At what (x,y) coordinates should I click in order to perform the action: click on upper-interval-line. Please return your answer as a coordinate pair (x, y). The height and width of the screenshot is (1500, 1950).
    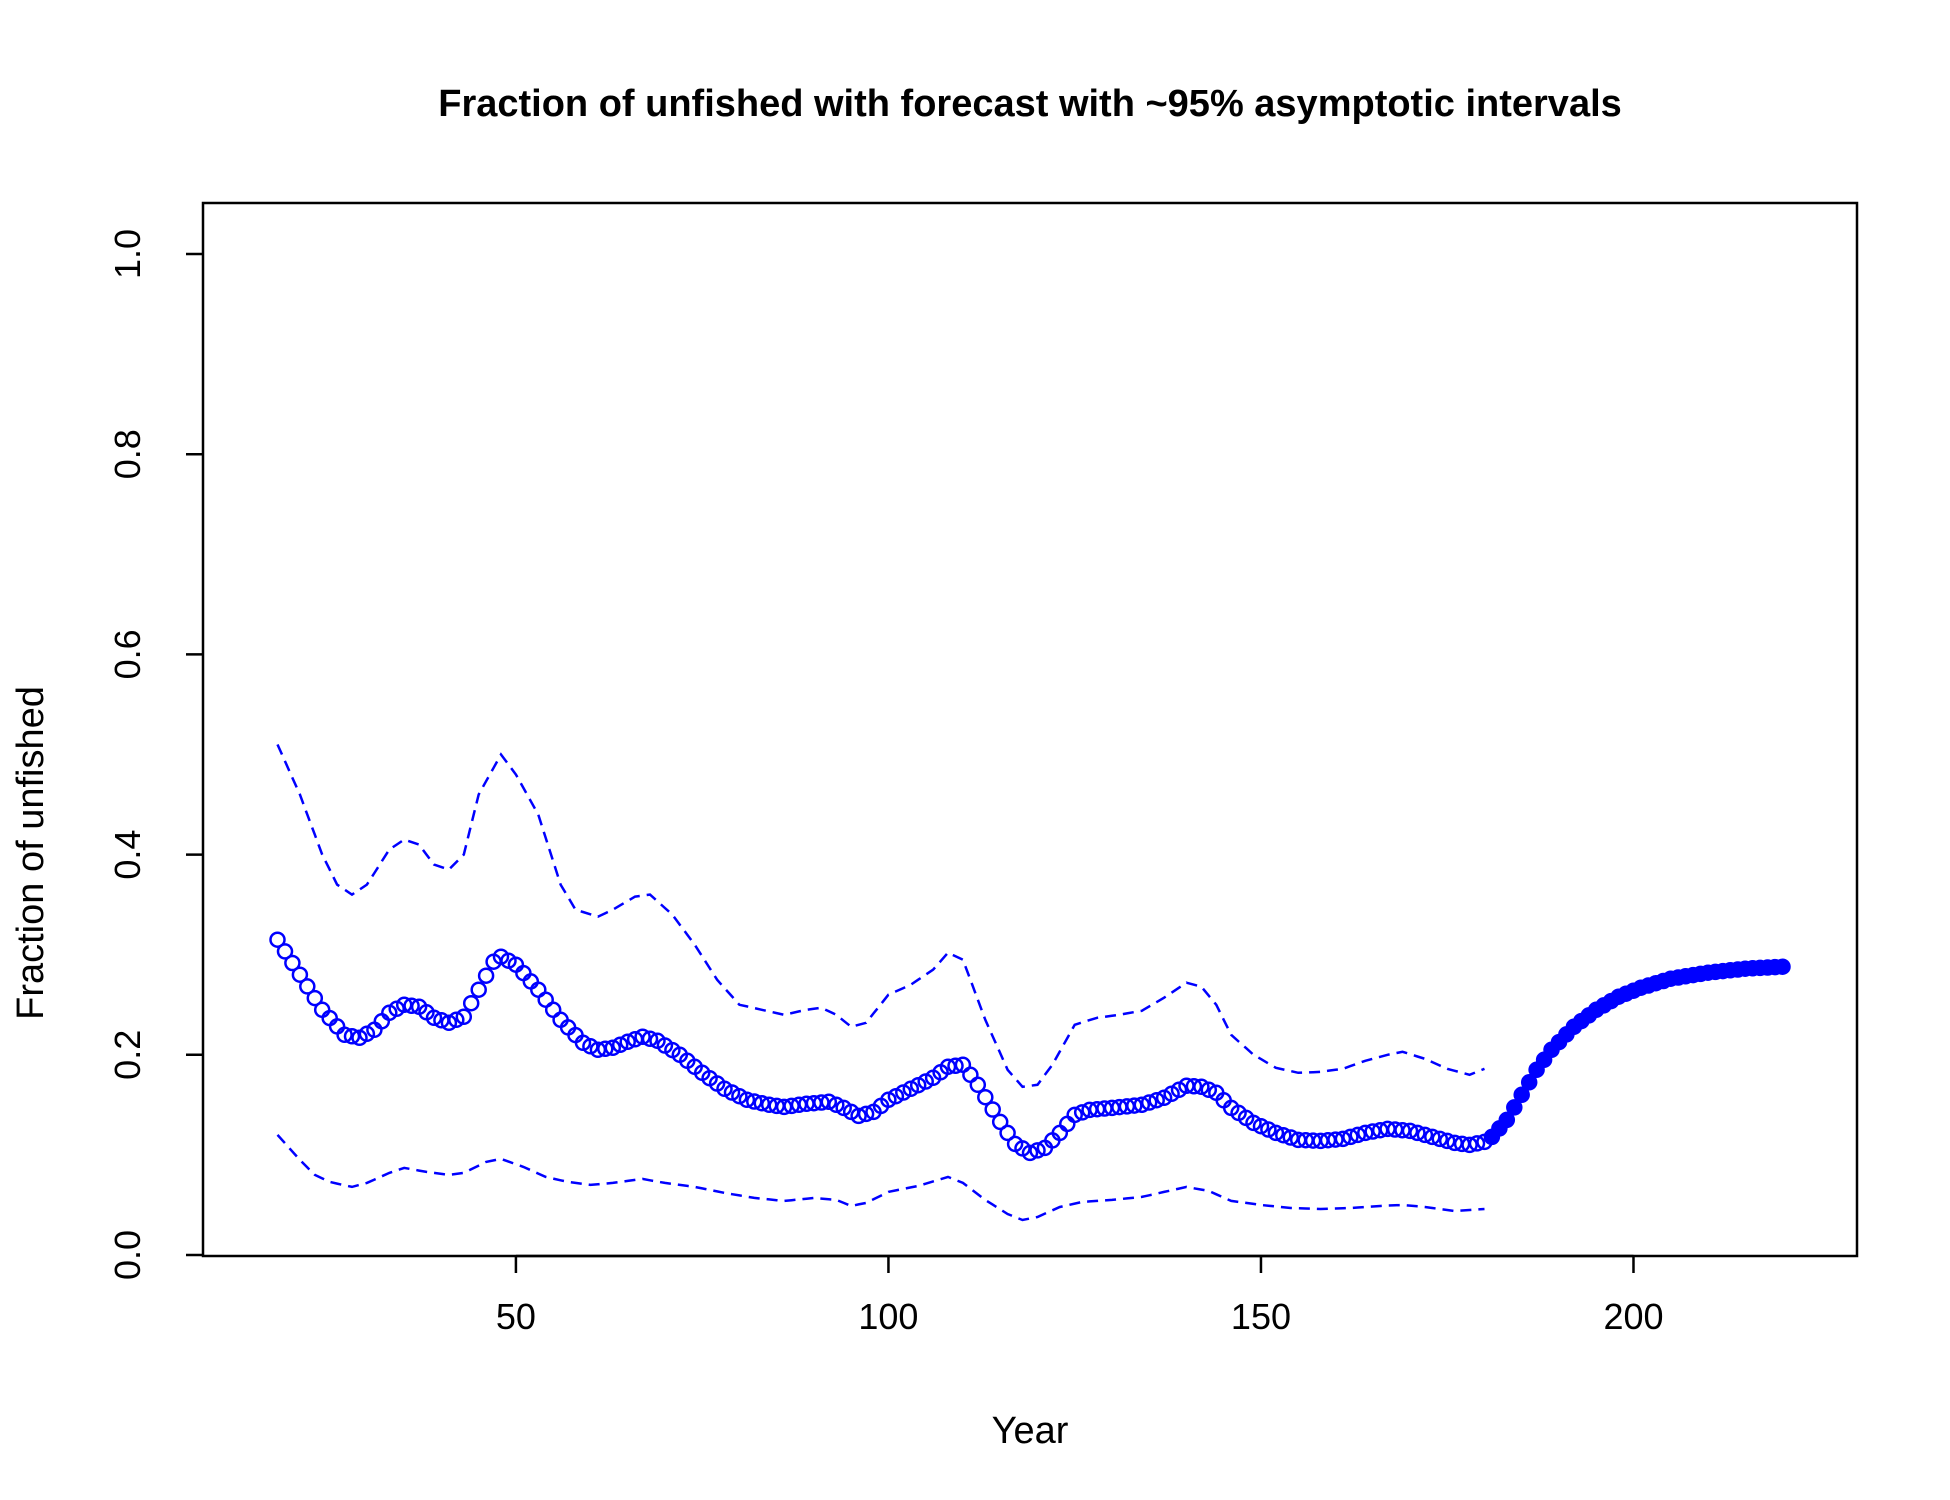
    Looking at the image, I should click on (880, 916).